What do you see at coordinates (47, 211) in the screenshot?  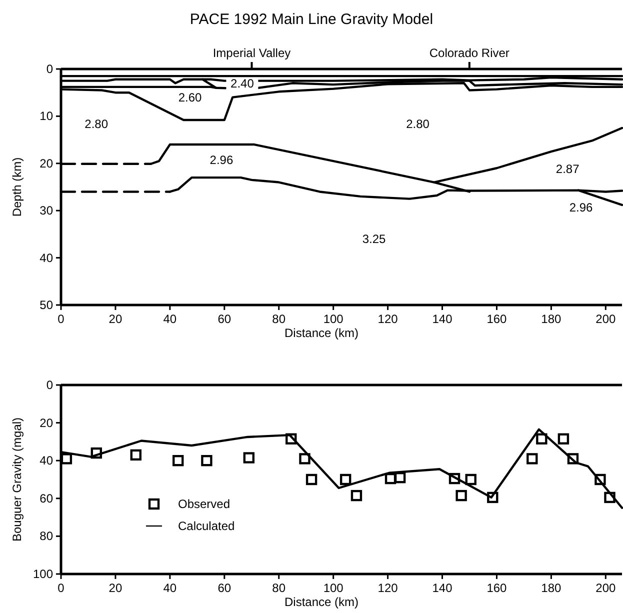 I see `y-tick-label: 30` at bounding box center [47, 211].